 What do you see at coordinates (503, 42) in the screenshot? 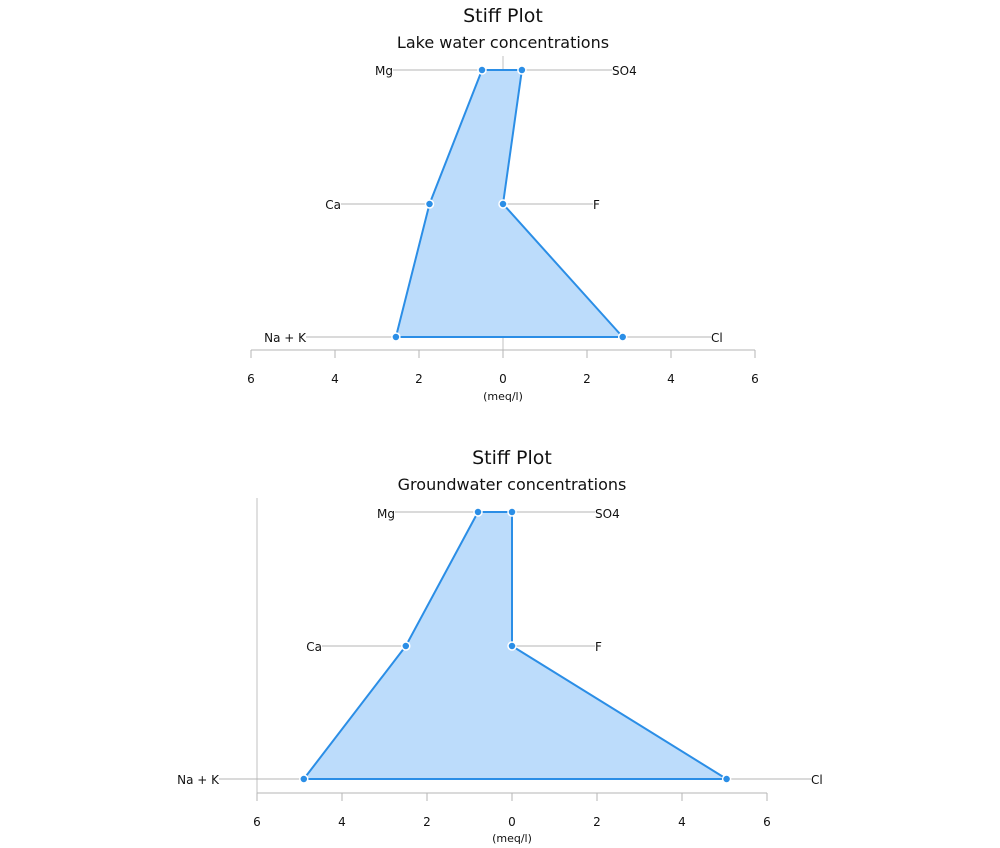
I see `chart-subtitle: Lake water concentrations` at bounding box center [503, 42].